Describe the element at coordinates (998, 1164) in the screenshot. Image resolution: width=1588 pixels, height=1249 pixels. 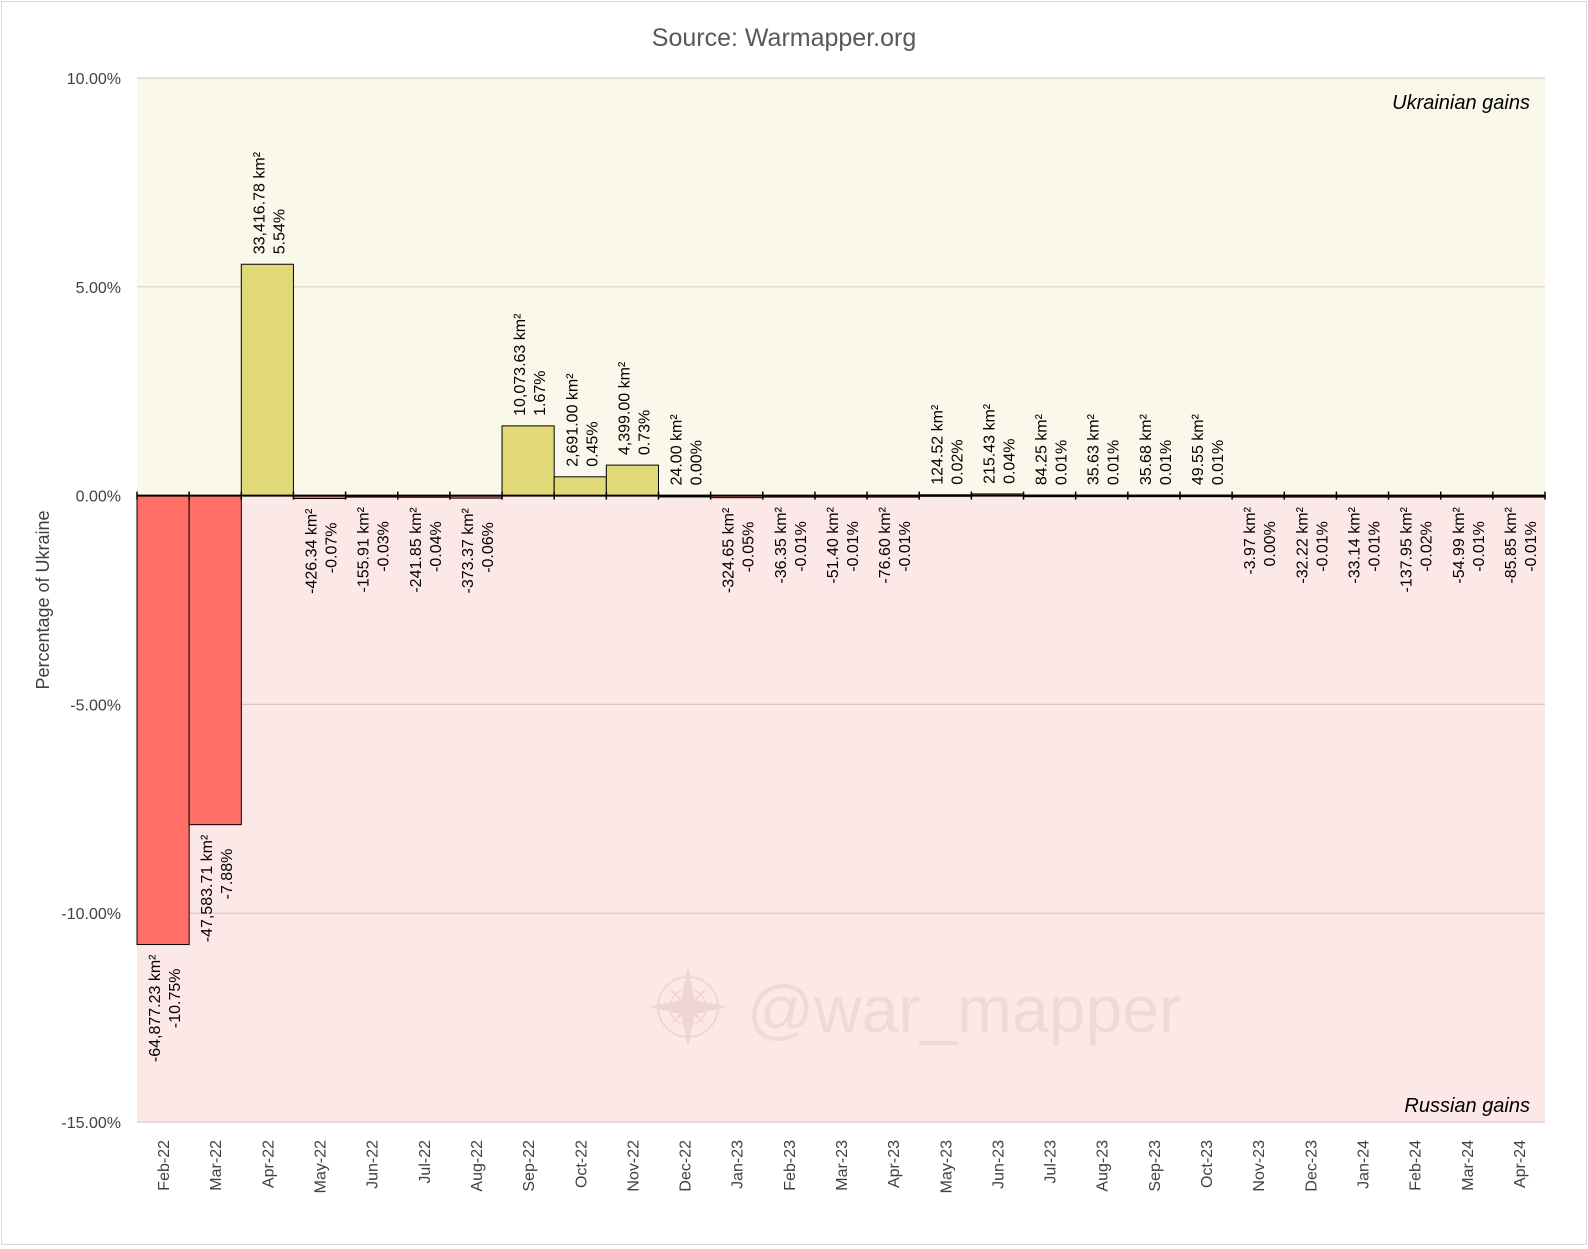
I see `x-tick-label: Jun-23` at that location.